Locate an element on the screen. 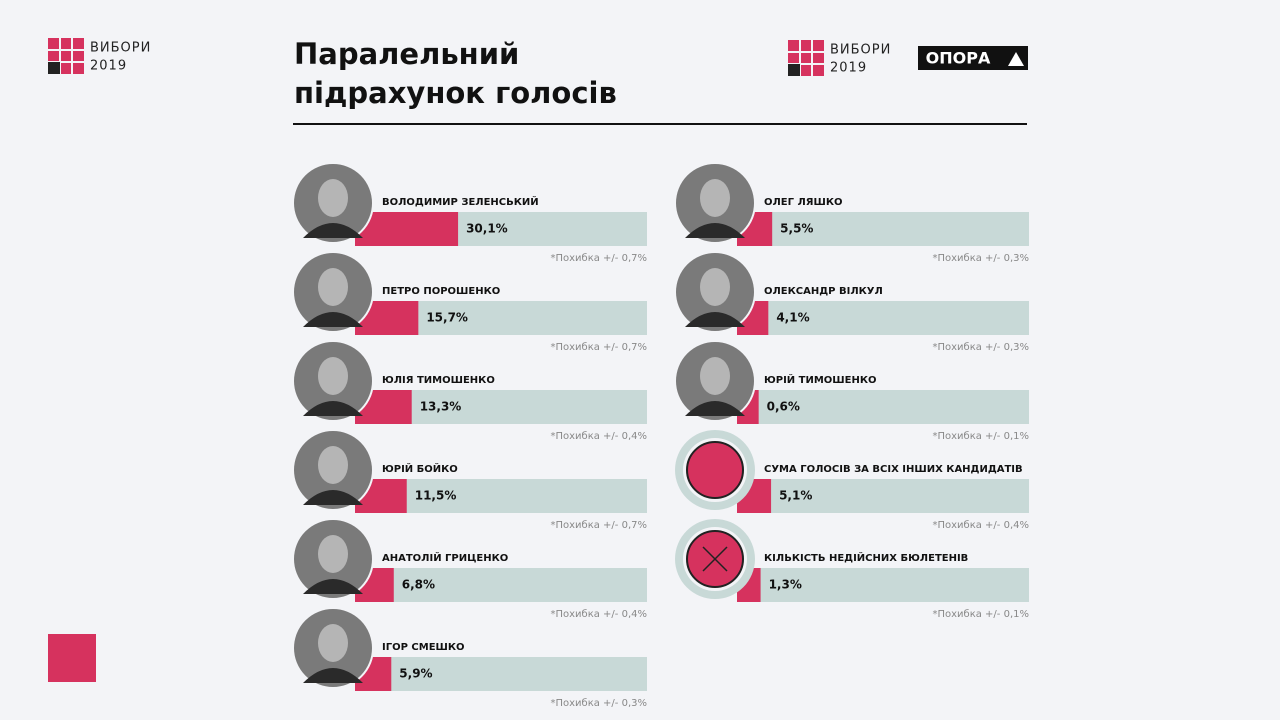  candidate-name: ІГОР СМЕШКО is located at coordinates (423, 647).